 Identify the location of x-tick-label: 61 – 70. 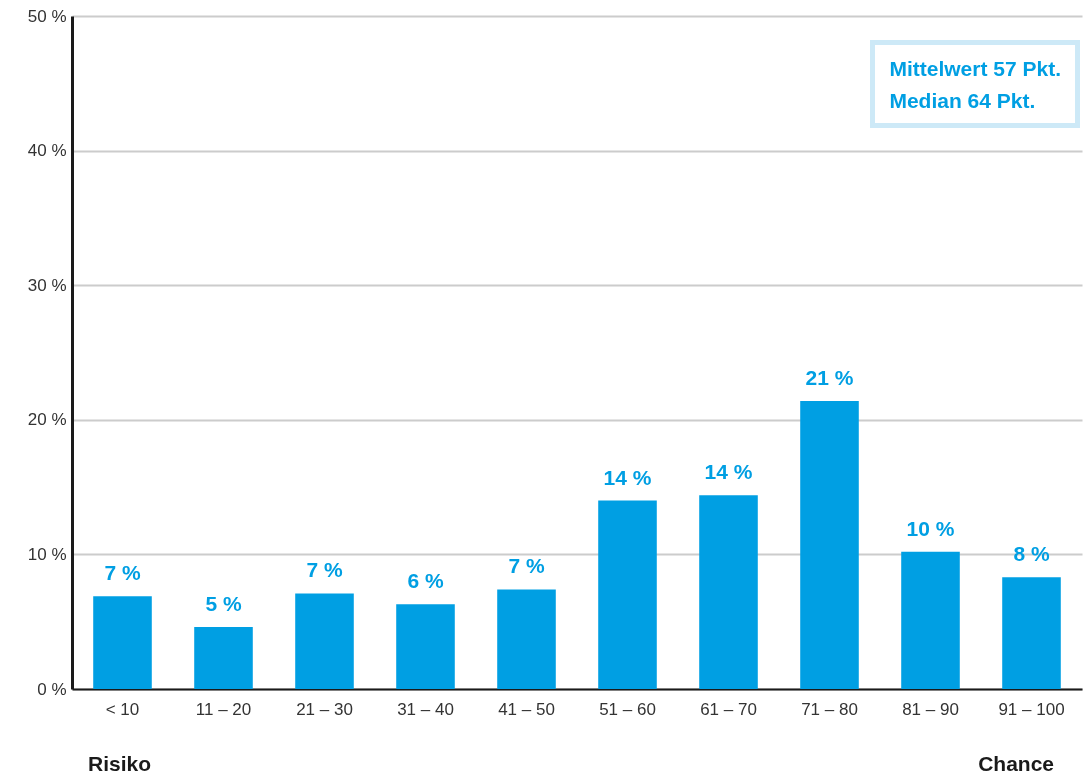
(728, 709).